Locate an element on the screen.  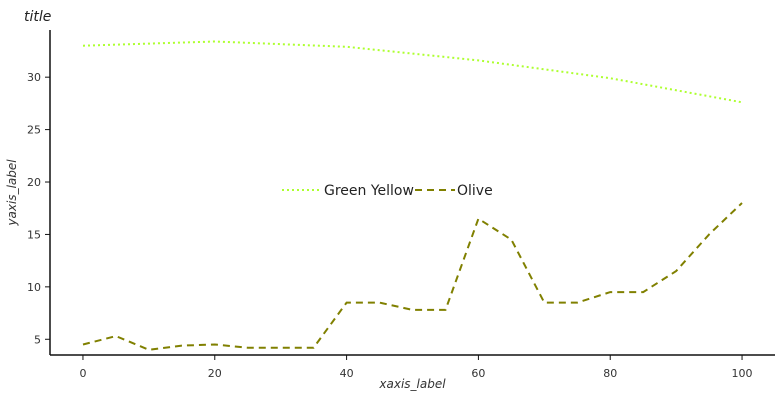
x-tick-label: 80 is located at coordinates (610, 373).